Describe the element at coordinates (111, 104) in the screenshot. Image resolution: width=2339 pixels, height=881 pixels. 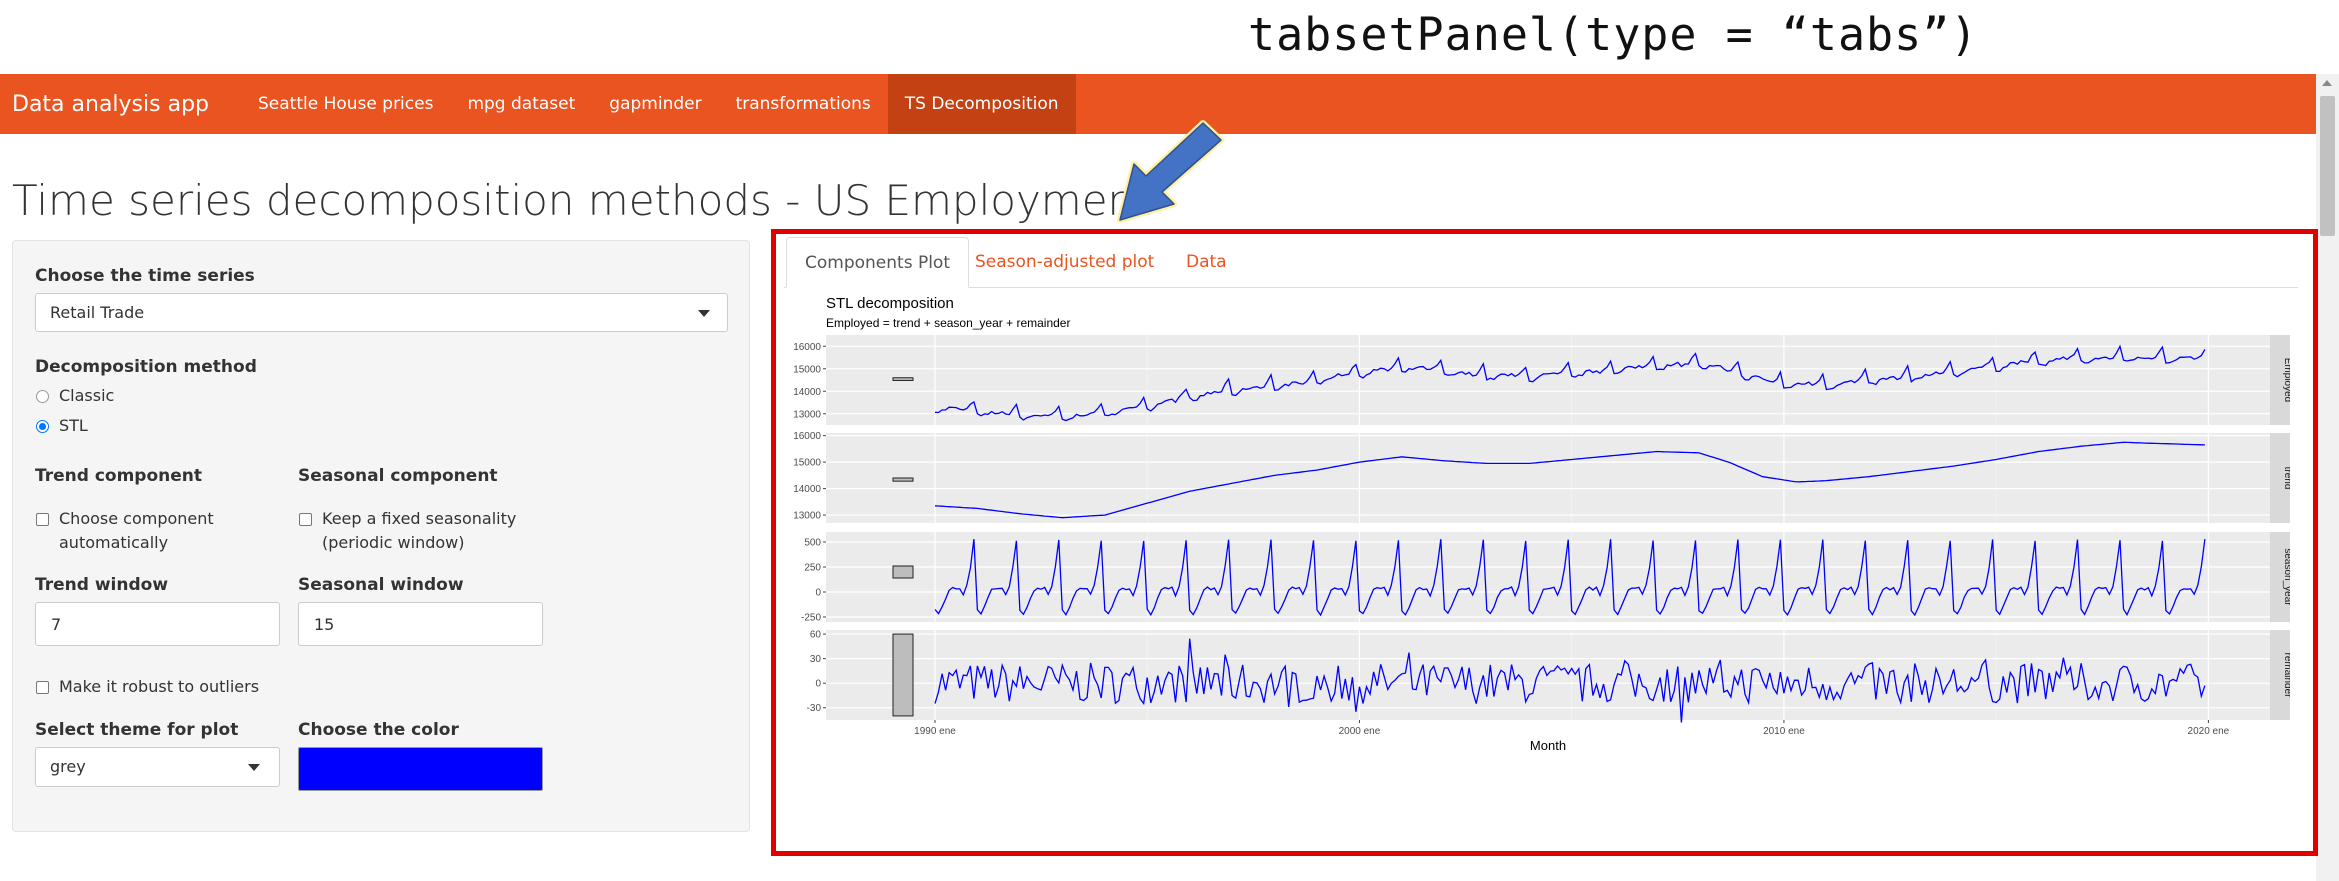
I see `navbar-brand: Data analysis app` at that location.